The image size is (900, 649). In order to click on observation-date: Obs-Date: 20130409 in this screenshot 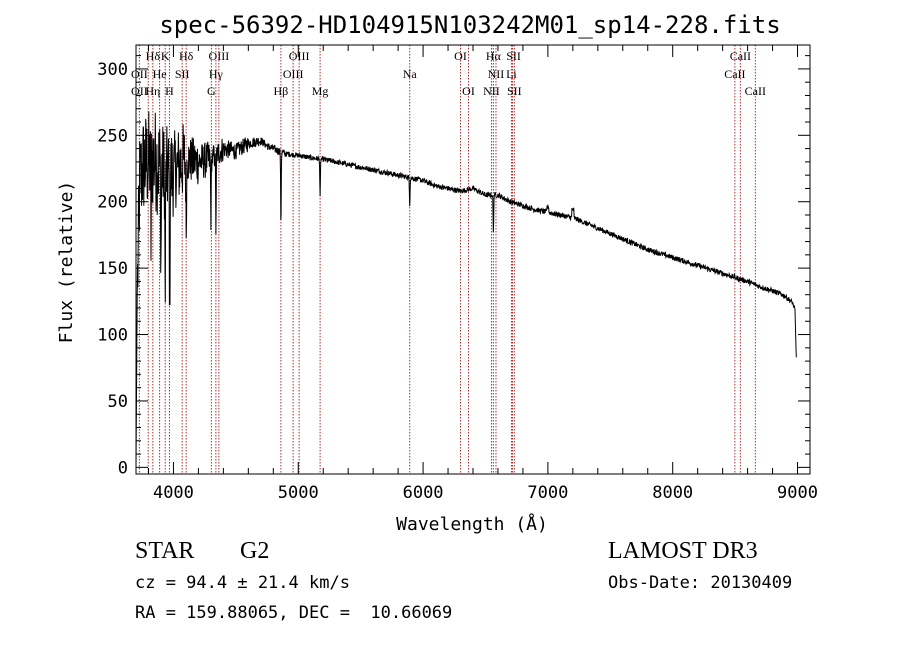, I will do `click(700, 583)`.